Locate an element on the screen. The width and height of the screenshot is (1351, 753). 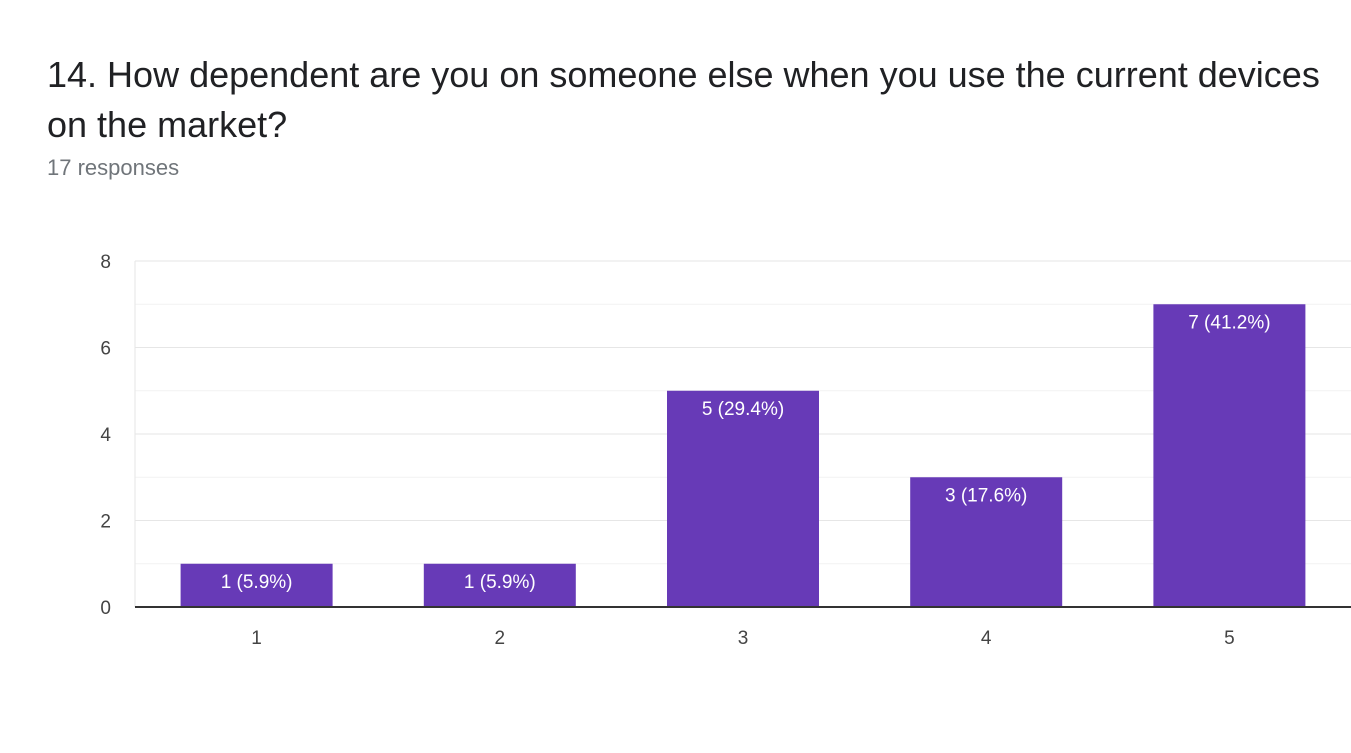
y-tick-label: 4 is located at coordinates (105, 435).